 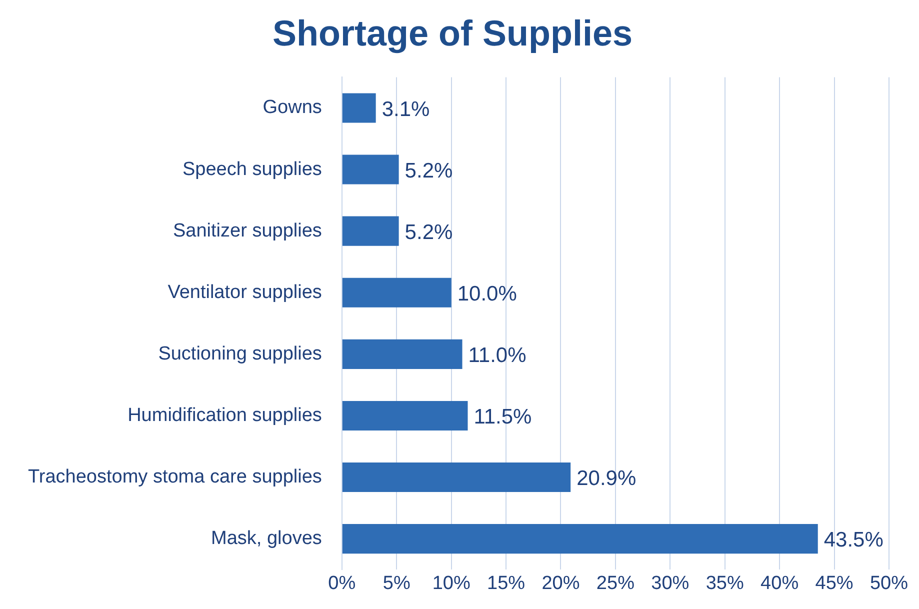 What do you see at coordinates (834, 583) in the screenshot?
I see `x-tick-label: 45%` at bounding box center [834, 583].